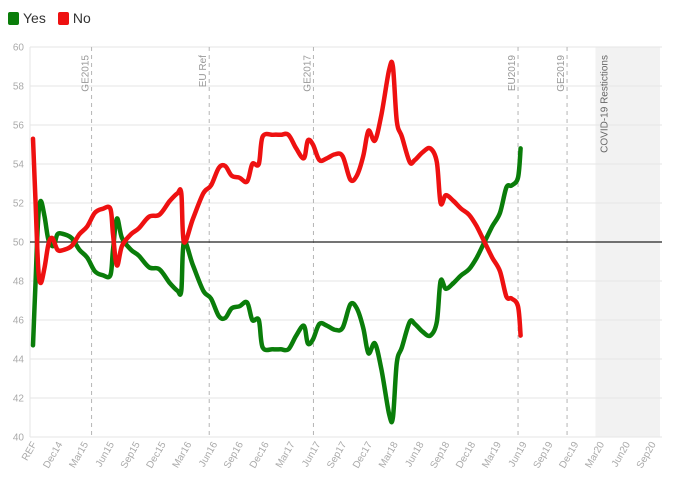 The image size is (680, 479). I want to click on y-tick-label: 40, so click(19, 438).